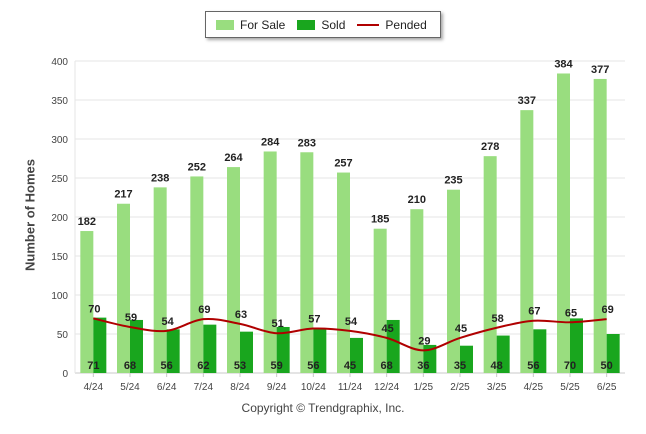 The height and width of the screenshot is (434, 646). I want to click on y-tick-label: 0, so click(65, 374).